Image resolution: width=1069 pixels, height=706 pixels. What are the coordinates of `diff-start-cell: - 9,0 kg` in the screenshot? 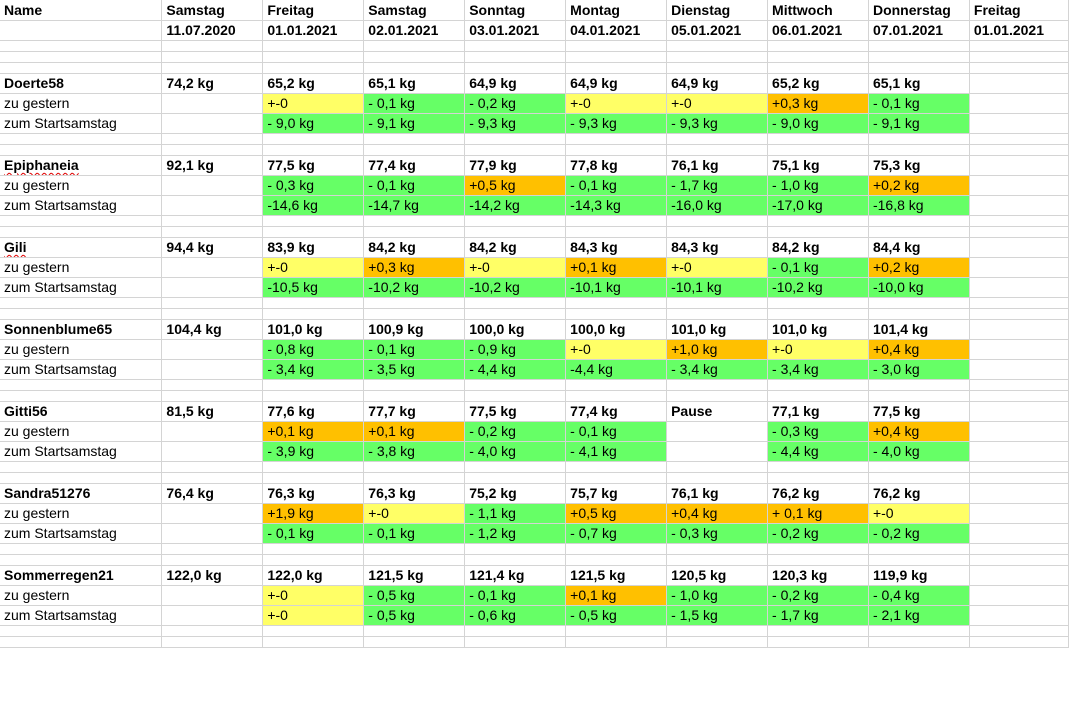 It's located at (818, 123).